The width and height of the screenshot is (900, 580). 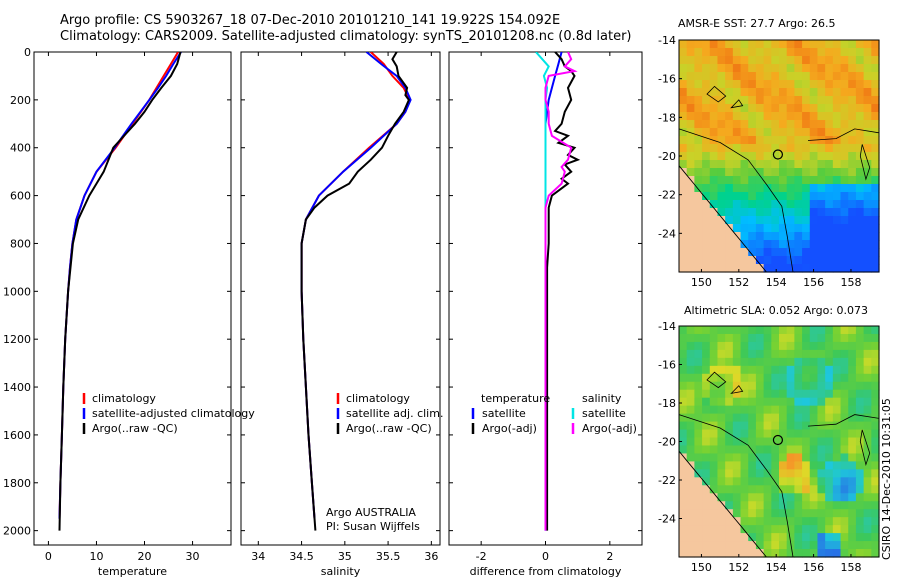 What do you see at coordinates (736, 200) in the screenshot?
I see `sst-isobath` at bounding box center [736, 200].